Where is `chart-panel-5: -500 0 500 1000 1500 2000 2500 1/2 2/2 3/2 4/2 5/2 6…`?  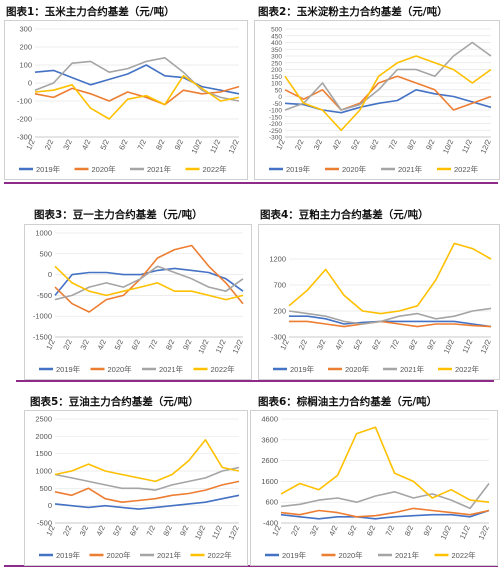
chart-panel-5: -500 0 500 1000 1500 2000 2500 1/2 2/2 3/2 4/2 5/2 6… is located at coordinates (136, 488).